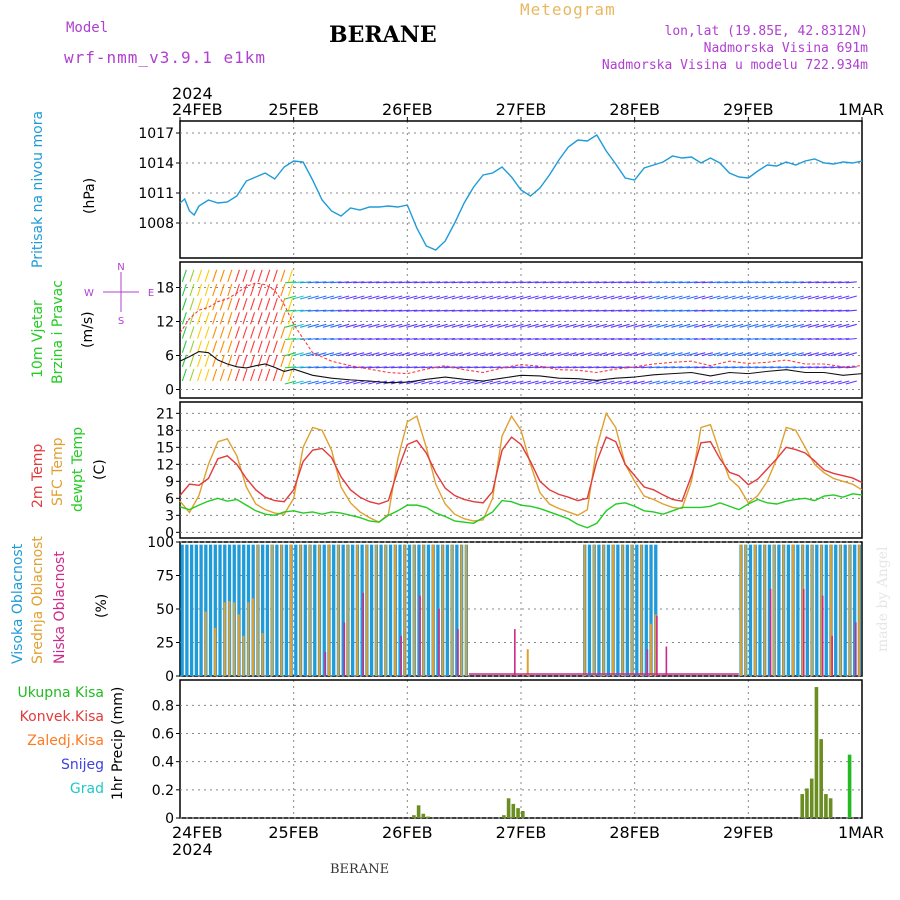 The width and height of the screenshot is (900, 900). I want to click on y-tick-label-precip: 0.2, so click(163, 791).